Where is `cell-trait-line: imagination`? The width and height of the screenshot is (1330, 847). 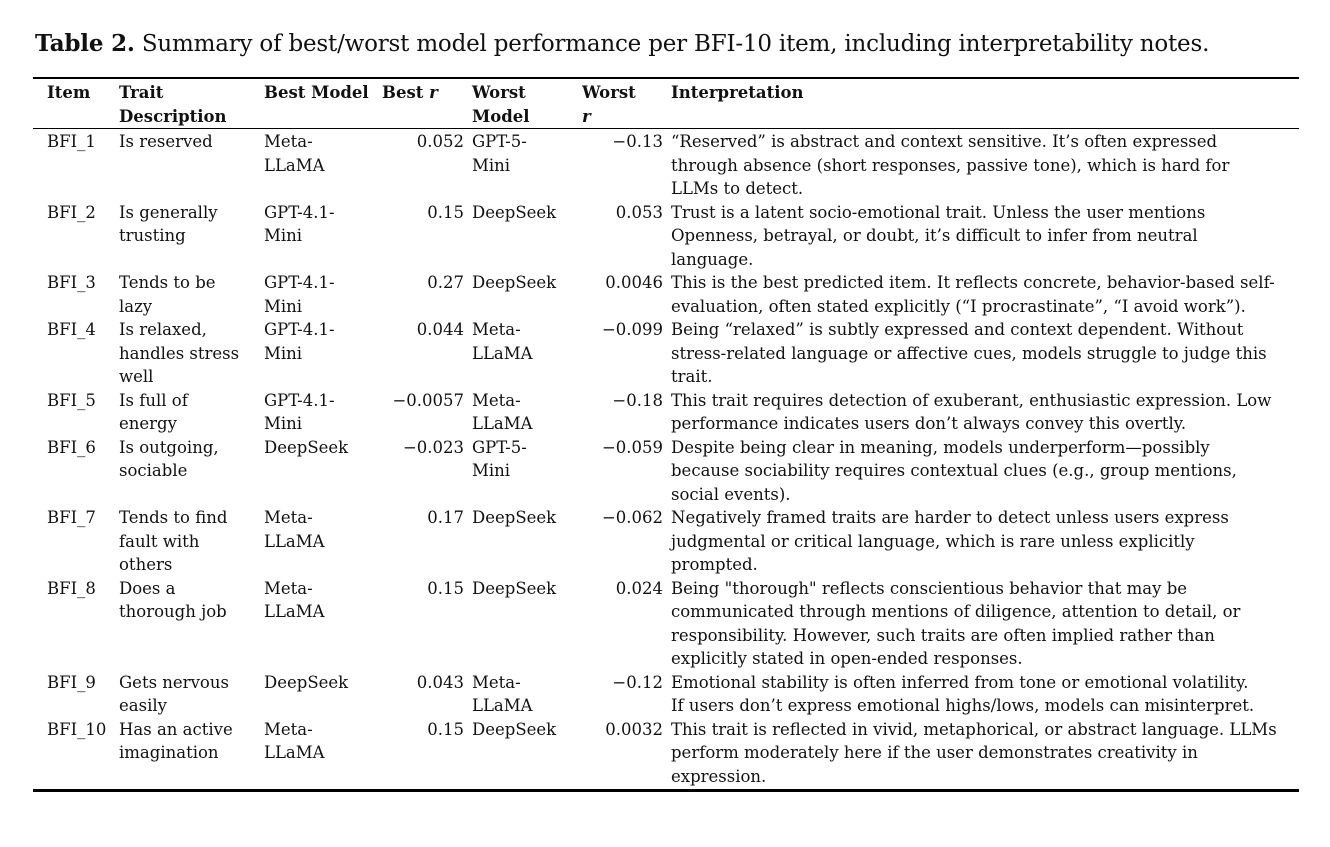
cell-trait-line: imagination is located at coordinates (169, 752).